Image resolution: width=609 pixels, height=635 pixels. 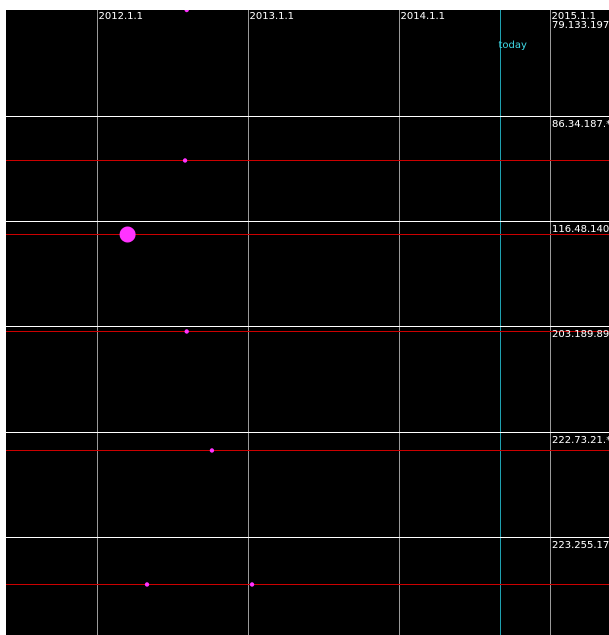 I want to click on year-label-4: 2015.1.1, so click(x=574, y=16).